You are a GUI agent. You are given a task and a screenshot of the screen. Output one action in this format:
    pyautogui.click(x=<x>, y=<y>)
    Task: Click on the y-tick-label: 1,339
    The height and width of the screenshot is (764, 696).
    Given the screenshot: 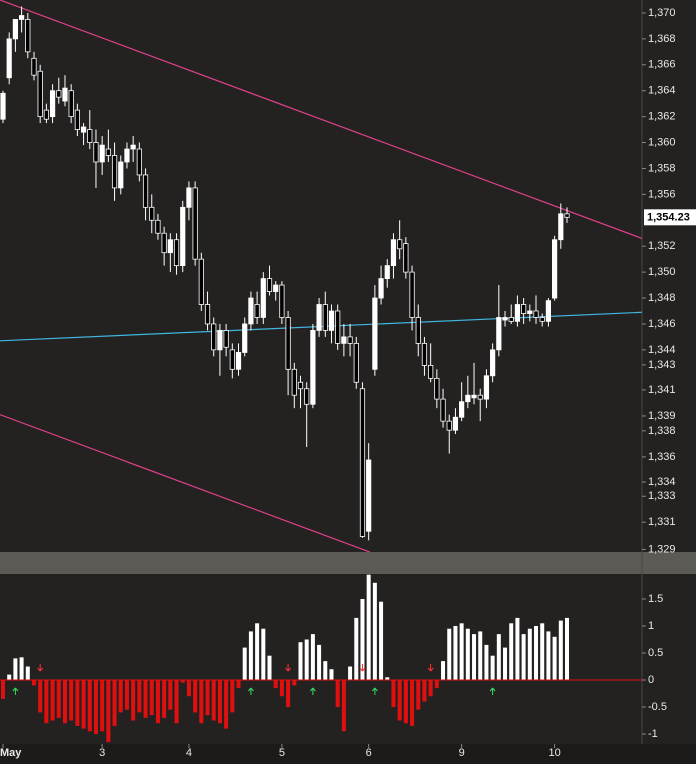 What is the action you would take?
    pyautogui.click(x=662, y=416)
    